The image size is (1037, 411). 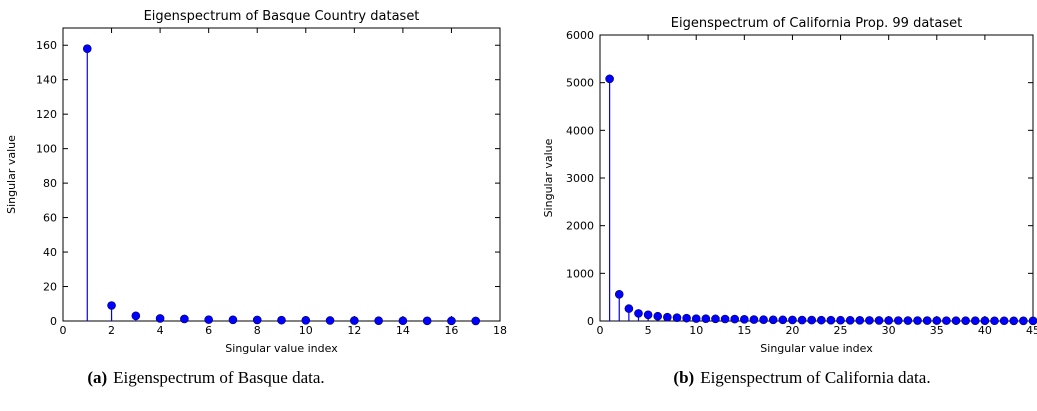 What do you see at coordinates (111, 330) in the screenshot?
I see `x-tick-label: 2` at bounding box center [111, 330].